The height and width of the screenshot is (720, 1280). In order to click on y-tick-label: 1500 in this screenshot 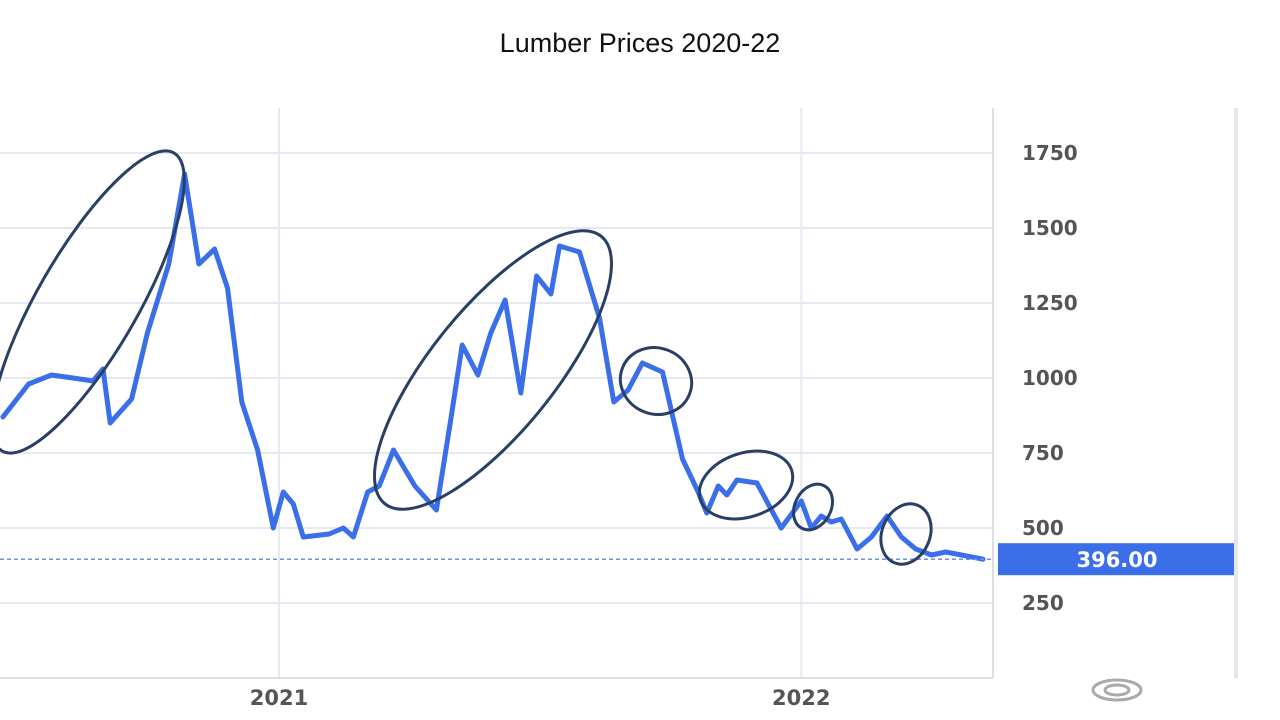, I will do `click(1050, 228)`.